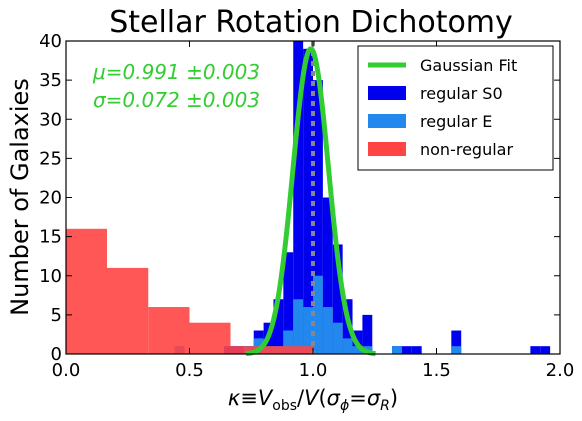  What do you see at coordinates (176, 100) in the screenshot?
I see `annotation-sigma: σ=0.072 ±0.003` at bounding box center [176, 100].